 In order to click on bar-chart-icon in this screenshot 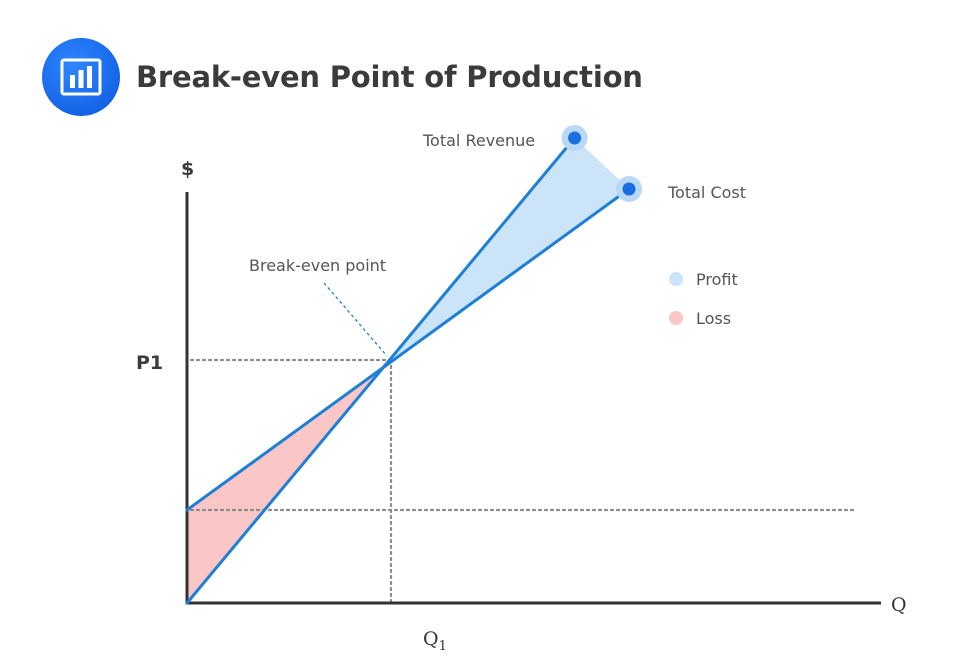, I will do `click(81, 77)`.